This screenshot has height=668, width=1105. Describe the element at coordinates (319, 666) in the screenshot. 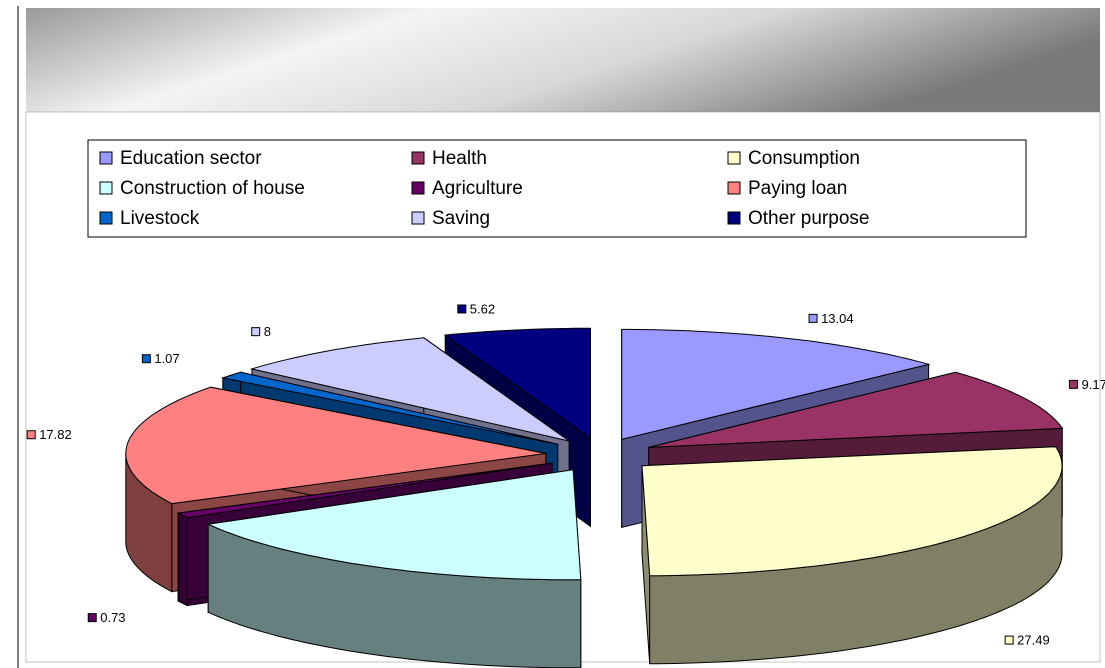

I see `data-label: 17.04` at that location.